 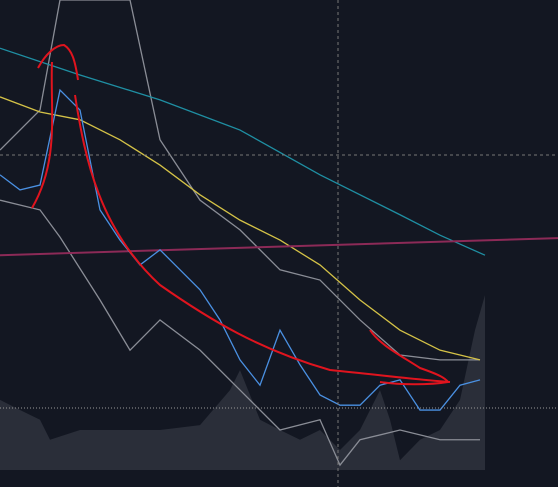 What do you see at coordinates (279, 247) in the screenshot?
I see `series-line` at bounding box center [279, 247].